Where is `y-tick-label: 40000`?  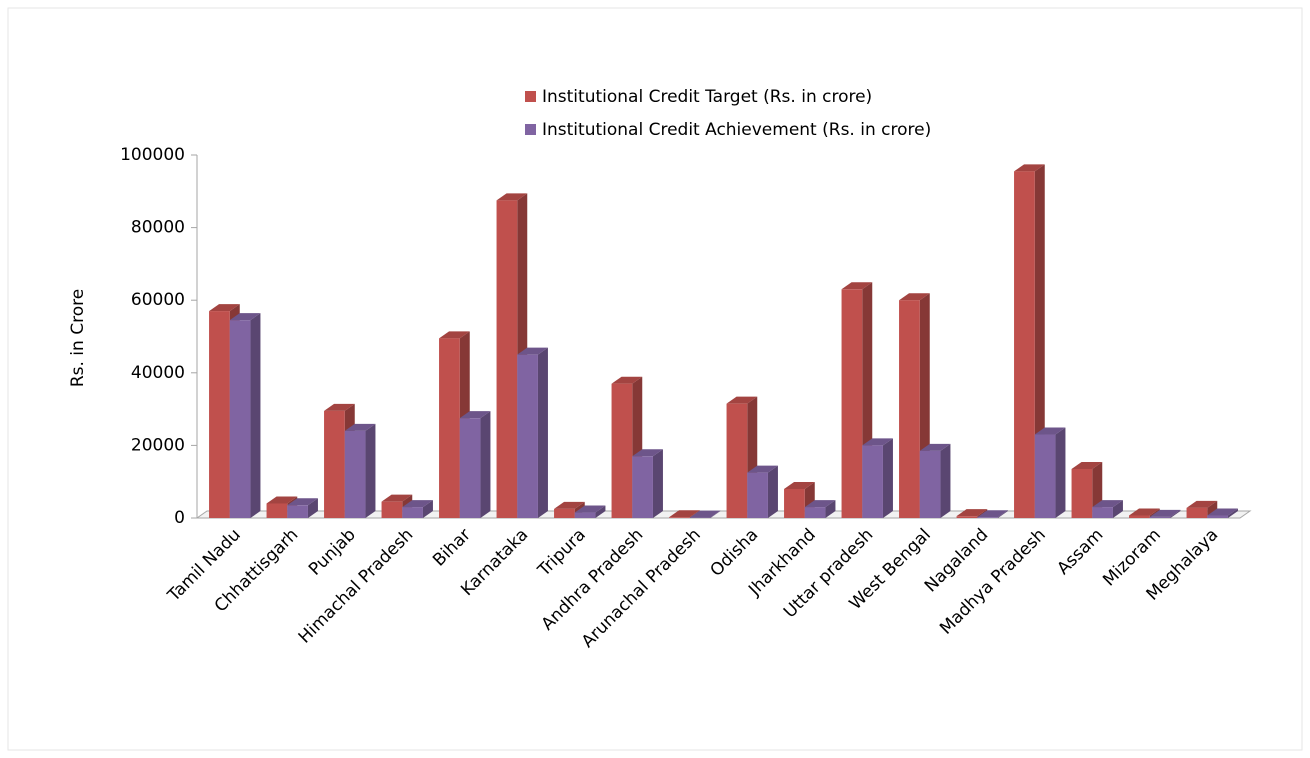 y-tick-label: 40000 is located at coordinates (158, 373).